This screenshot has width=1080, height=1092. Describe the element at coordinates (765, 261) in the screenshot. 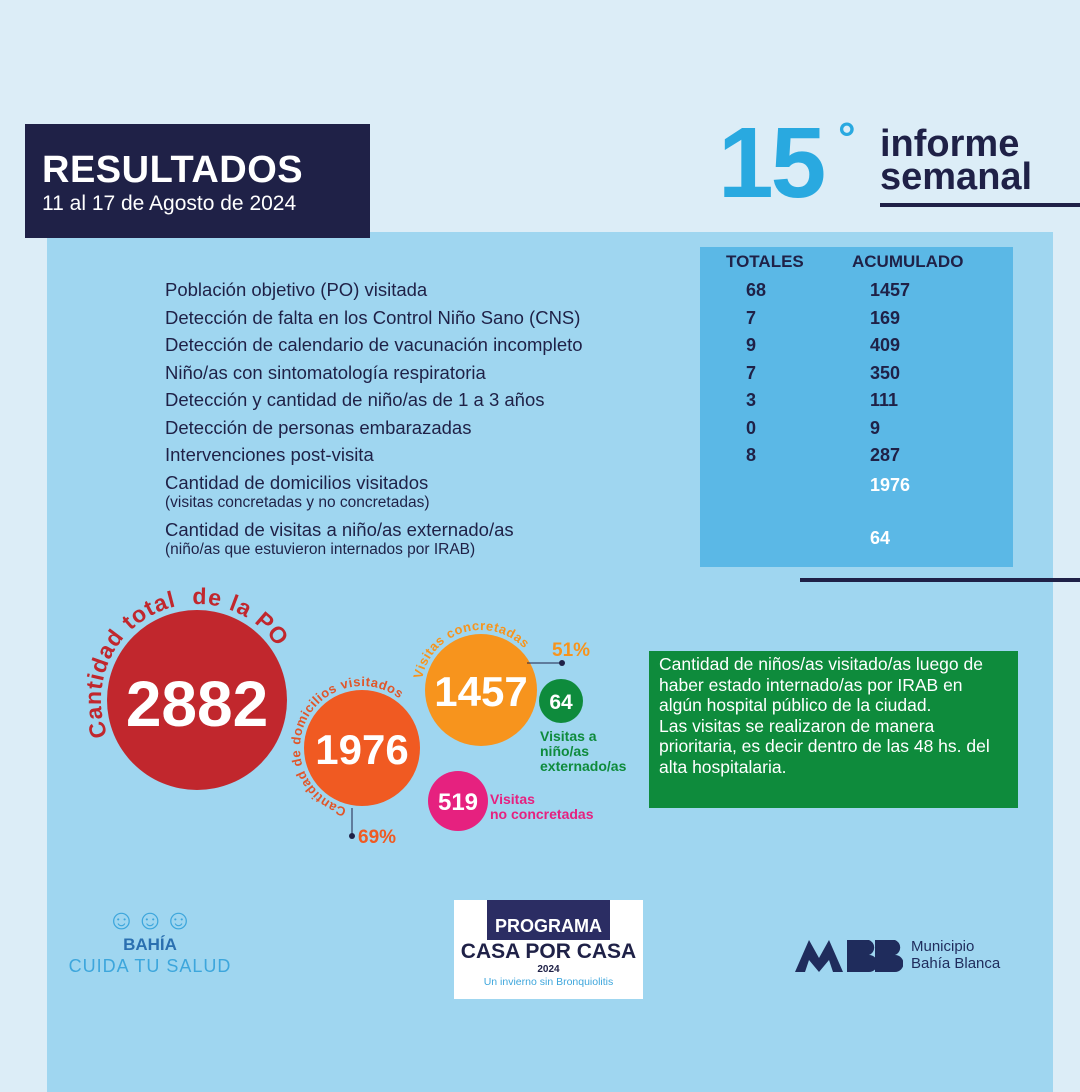

I see `col-header-totales: TOTALES` at that location.